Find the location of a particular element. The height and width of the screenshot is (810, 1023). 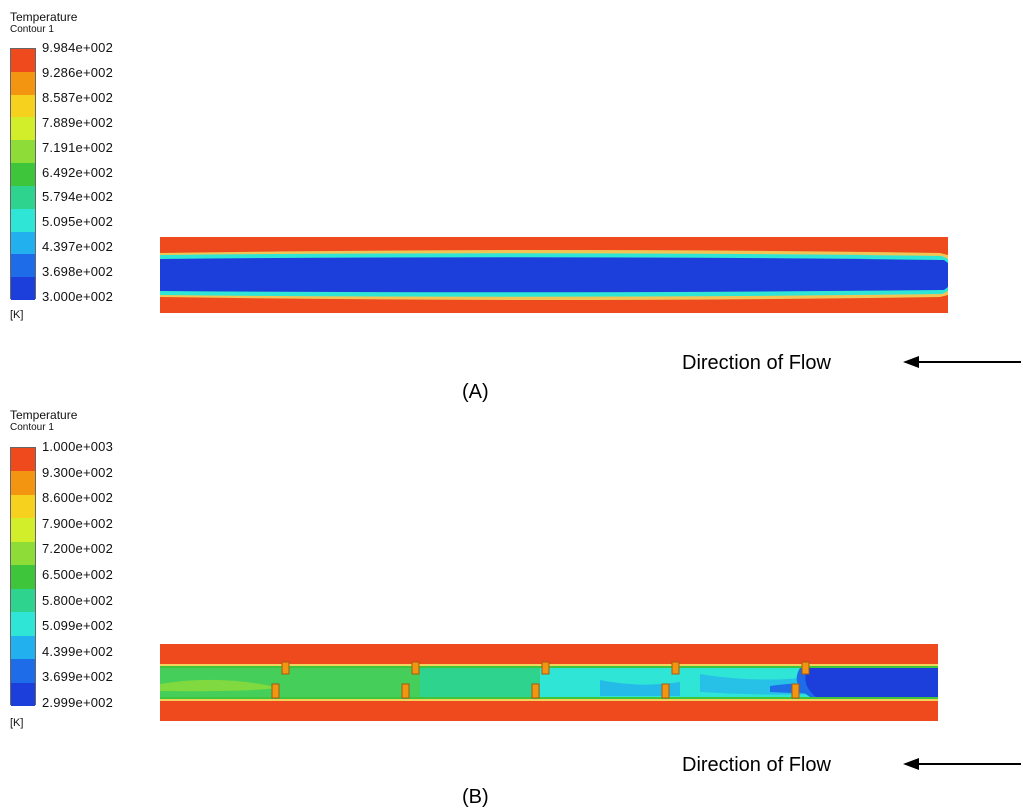

legend-tick-label: 5.800e+002 is located at coordinates (78, 600).